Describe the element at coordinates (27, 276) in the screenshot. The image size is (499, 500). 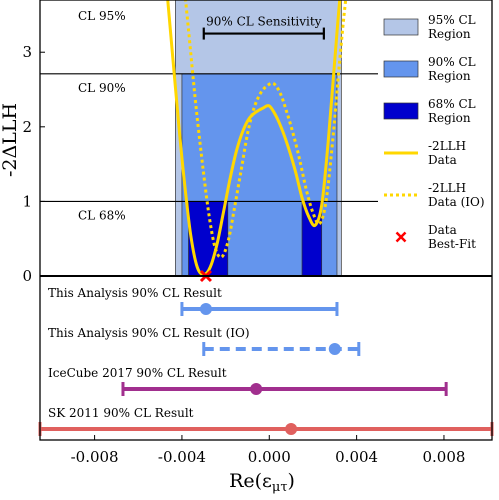
I see `y-tick-label-1: 0` at that location.